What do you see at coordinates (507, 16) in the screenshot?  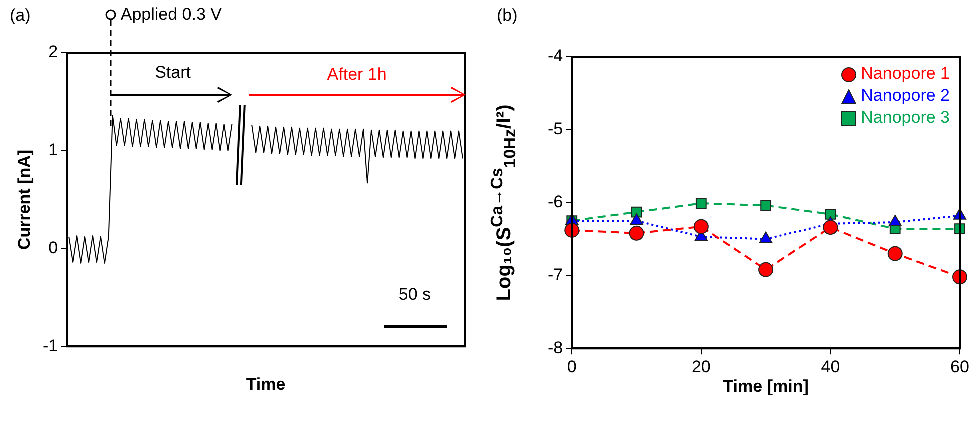 I see `chart-title: (b)` at bounding box center [507, 16].